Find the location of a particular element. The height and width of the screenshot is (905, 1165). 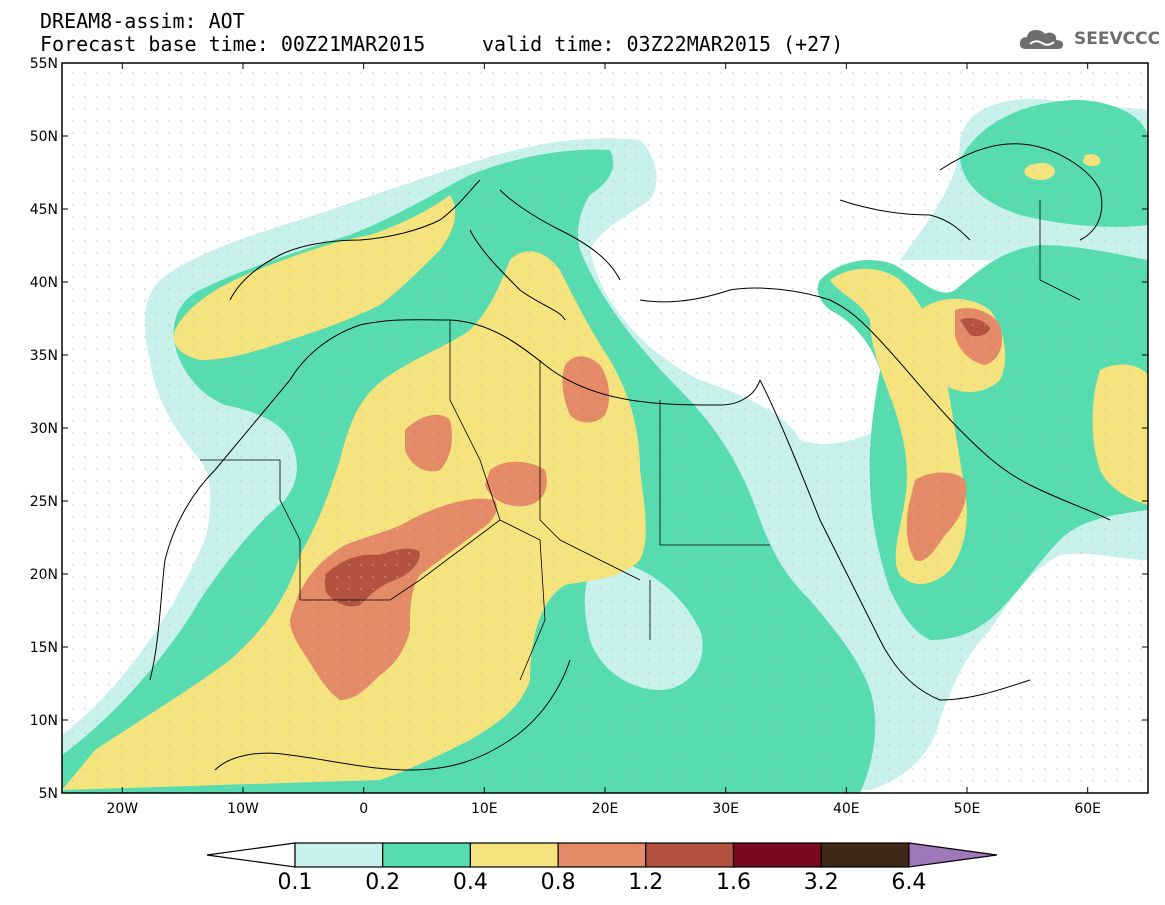

lon-label: 60E is located at coordinates (1087, 809).